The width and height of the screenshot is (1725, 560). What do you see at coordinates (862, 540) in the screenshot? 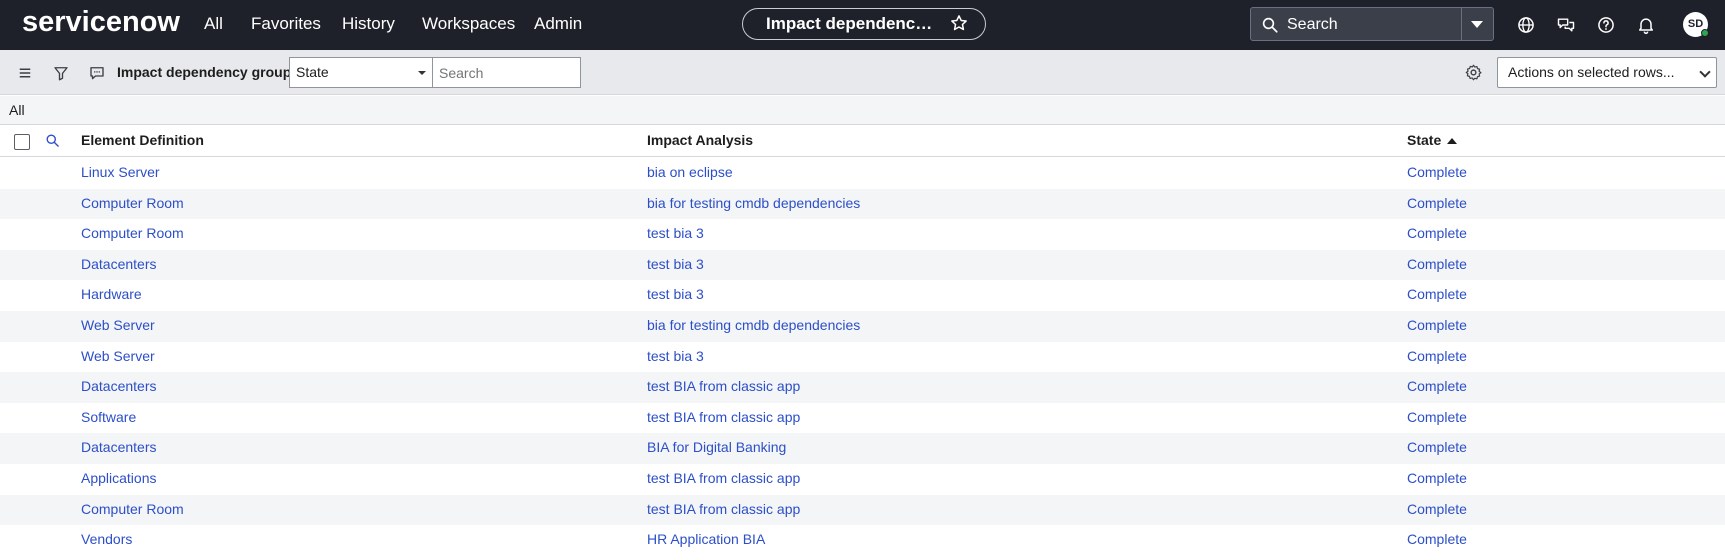
I see `table-row: Vendors HR Application BIA Complete` at bounding box center [862, 540].